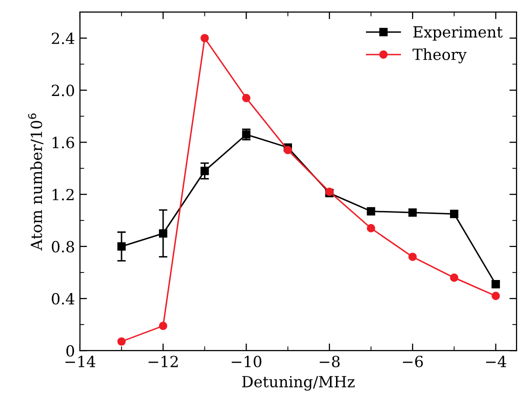 This screenshot has height=403, width=526. I want to click on legend-label: Experiment, so click(458, 33).